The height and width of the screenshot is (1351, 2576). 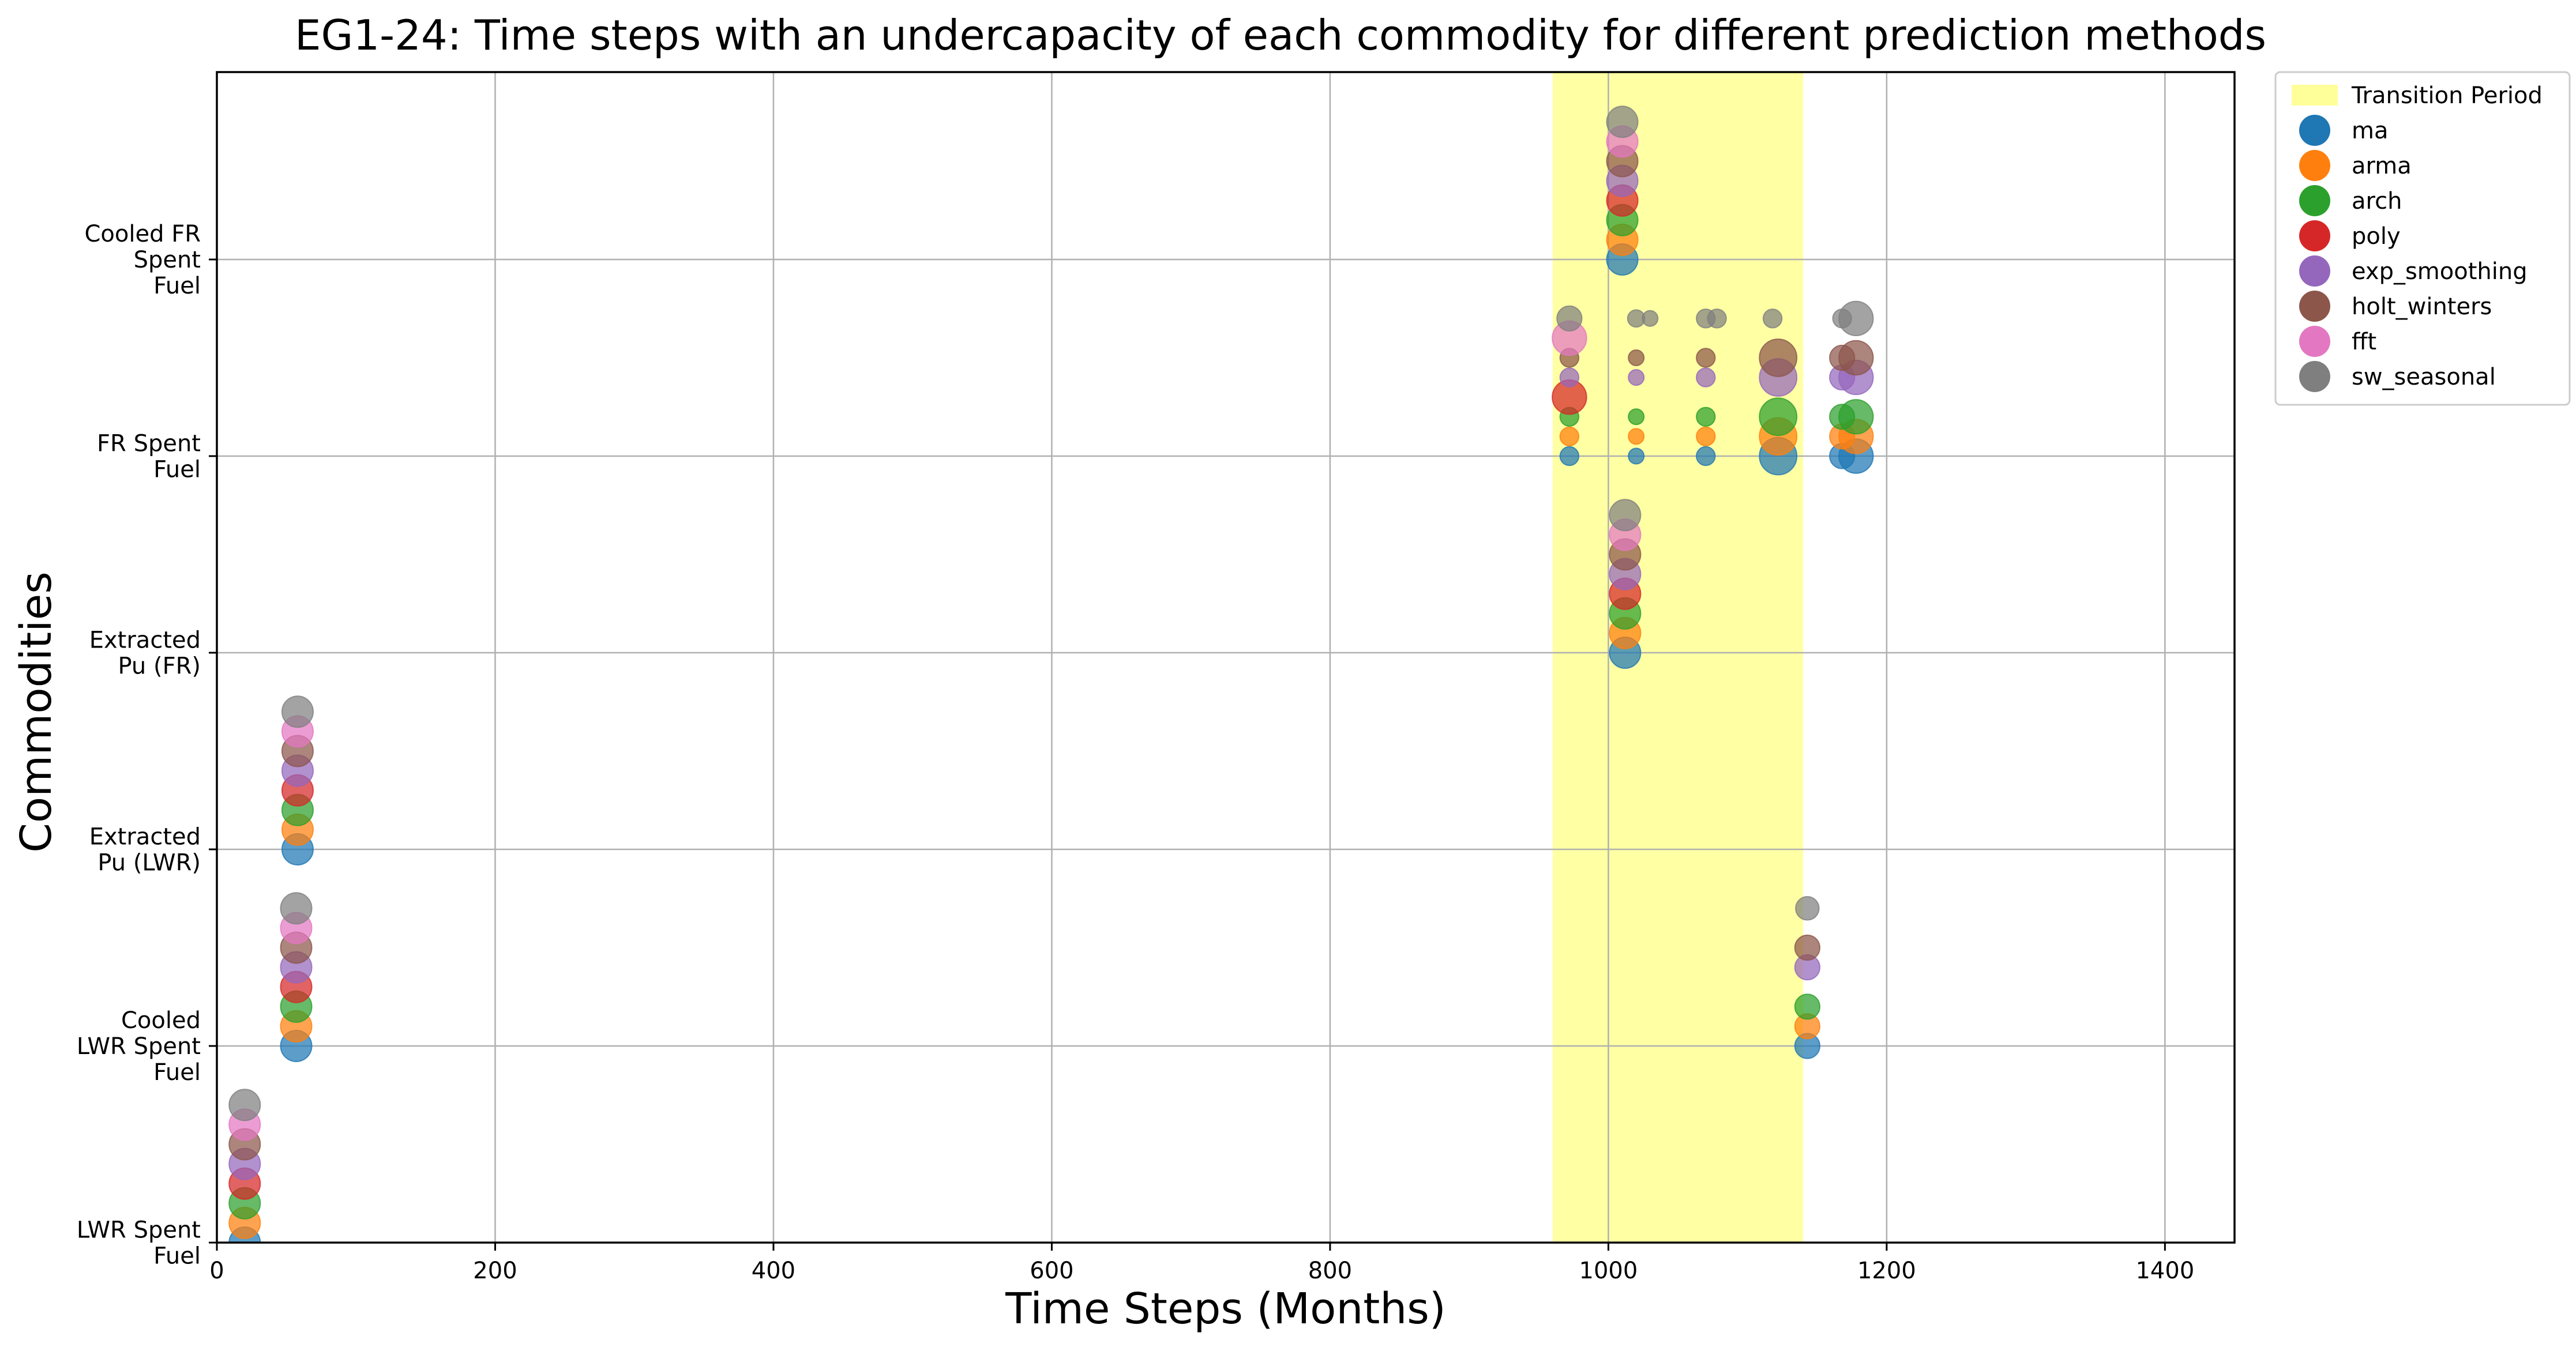 What do you see at coordinates (149, 444) in the screenshot?
I see `y-tick-label: FR Spent` at bounding box center [149, 444].